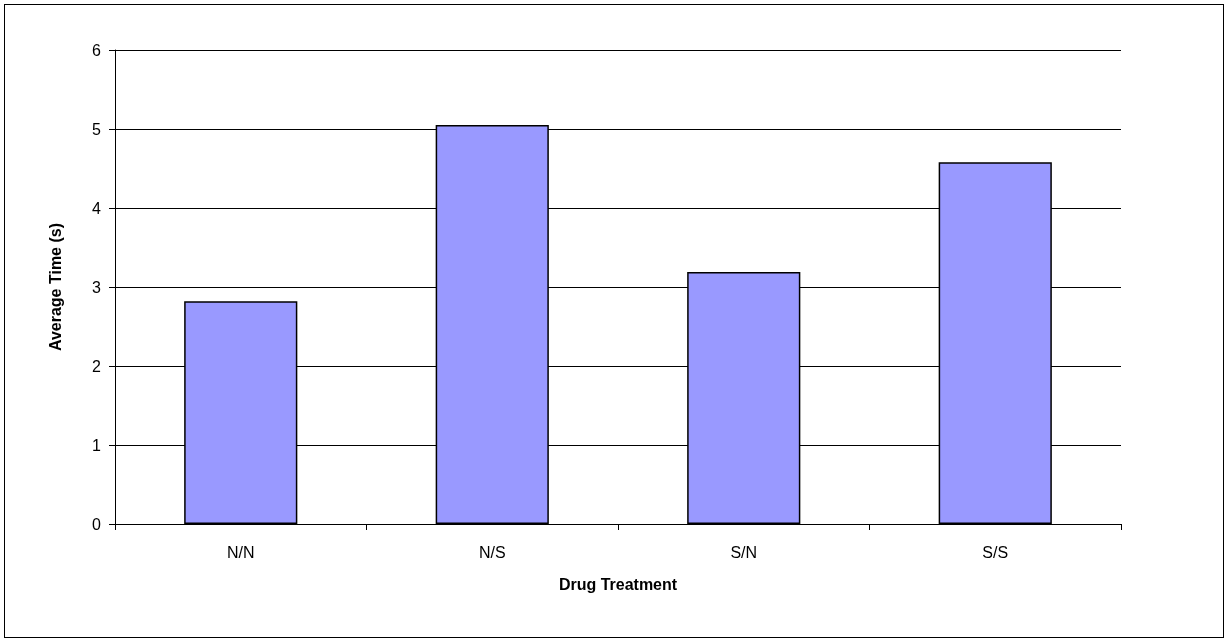 This screenshot has height=644, width=1230. What do you see at coordinates (97, 208) in the screenshot?
I see `y-tick-label: 4` at bounding box center [97, 208].